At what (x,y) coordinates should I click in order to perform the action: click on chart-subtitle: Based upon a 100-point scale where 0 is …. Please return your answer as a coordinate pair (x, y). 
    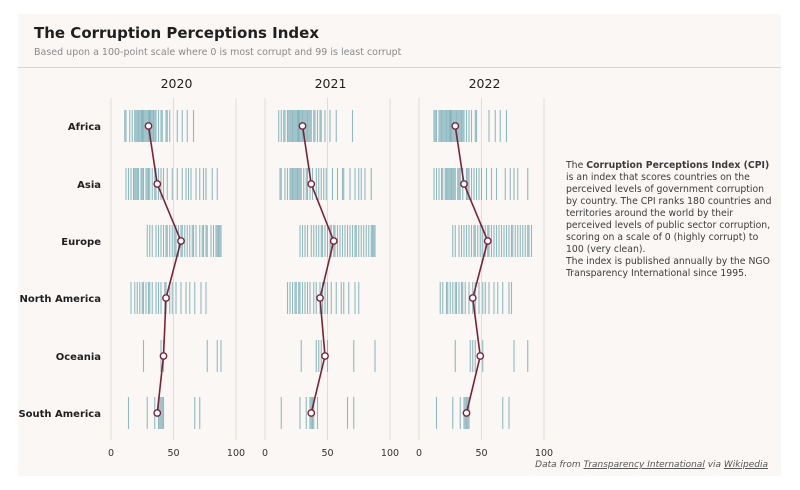
    Looking at the image, I should click on (218, 52).